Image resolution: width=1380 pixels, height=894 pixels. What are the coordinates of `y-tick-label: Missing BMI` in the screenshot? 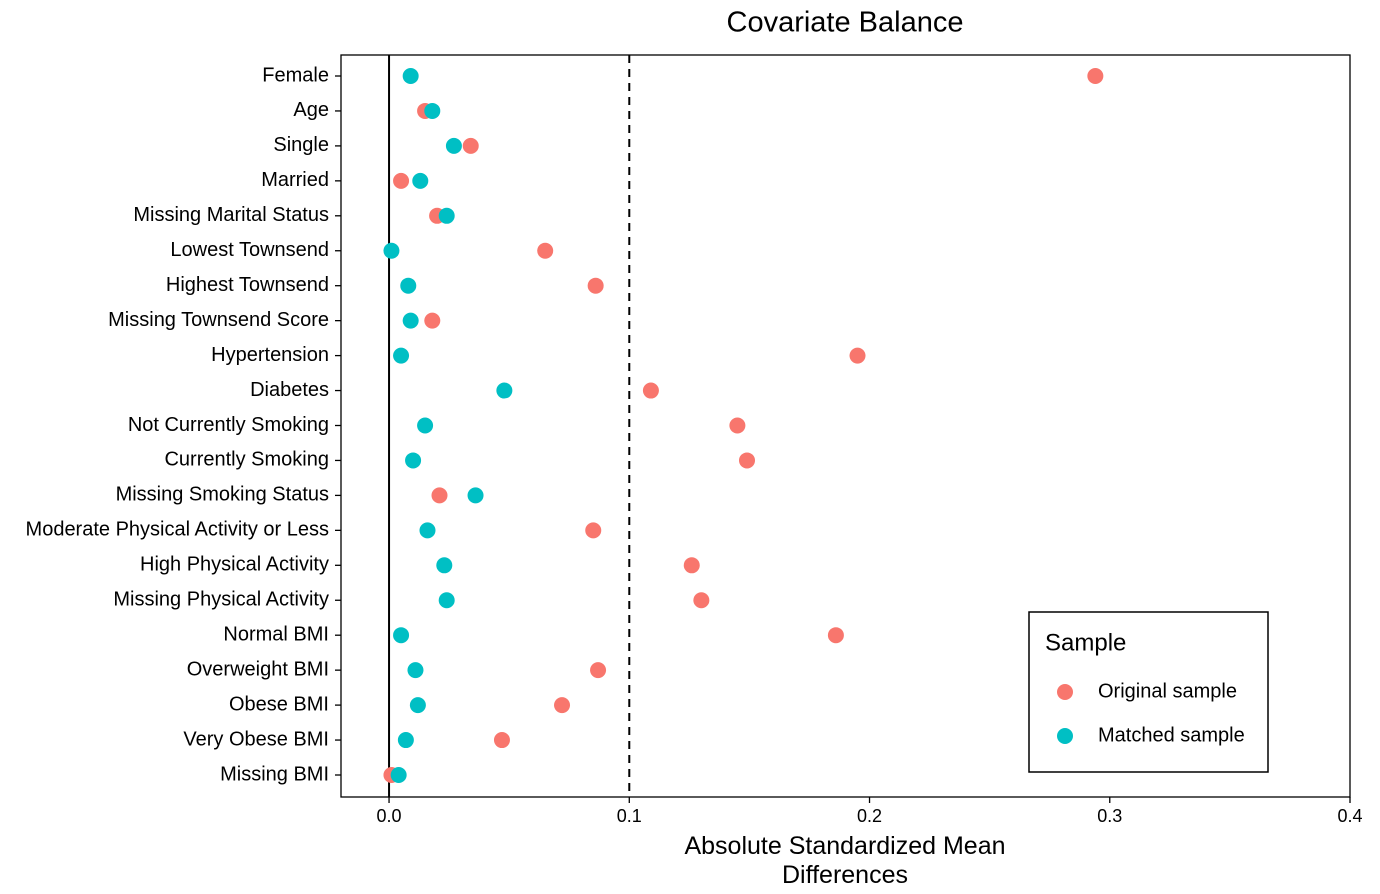 It's located at (274, 774).